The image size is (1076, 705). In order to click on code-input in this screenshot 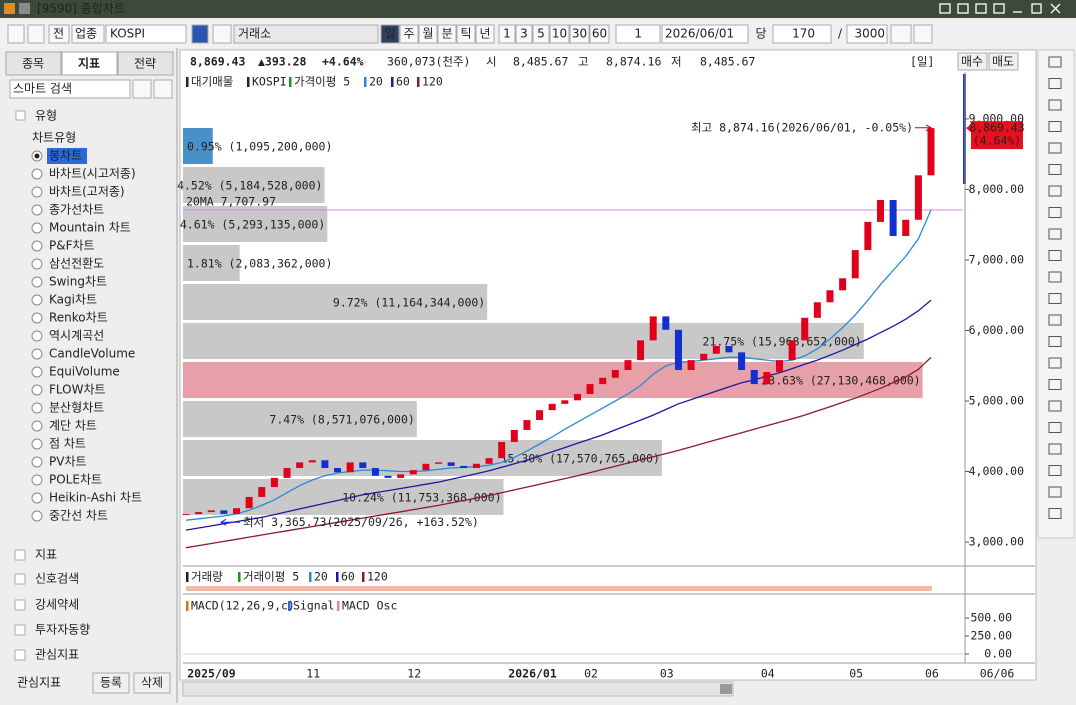, I will do `click(146, 34)`.